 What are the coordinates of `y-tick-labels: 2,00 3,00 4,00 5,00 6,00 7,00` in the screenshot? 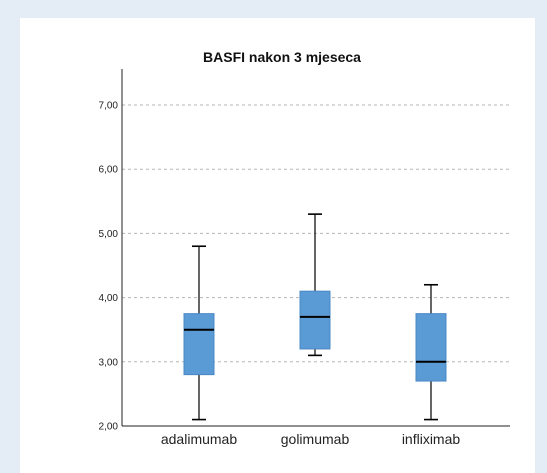 It's located at (109, 267).